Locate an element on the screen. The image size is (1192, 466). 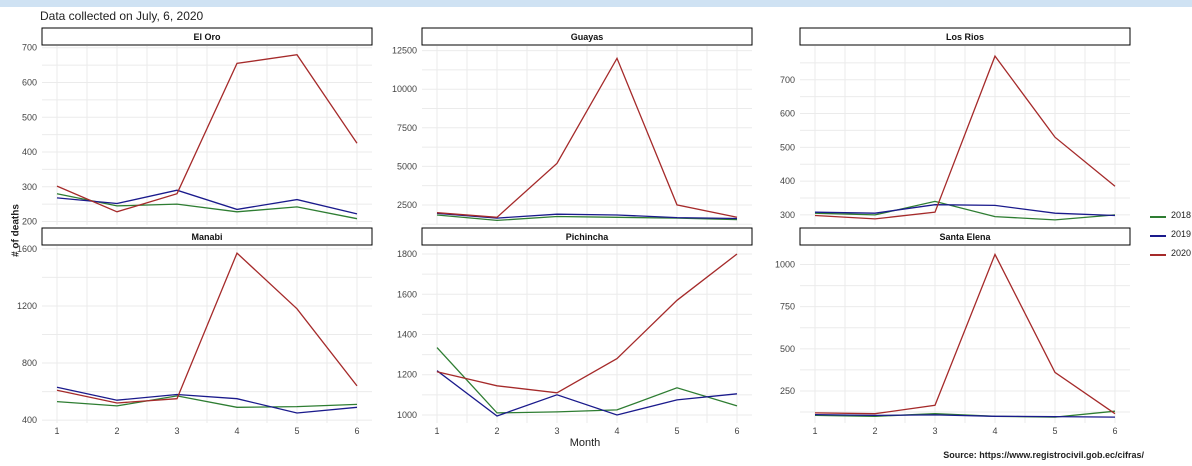
facet-title-manabi: Manabi is located at coordinates (206, 237).